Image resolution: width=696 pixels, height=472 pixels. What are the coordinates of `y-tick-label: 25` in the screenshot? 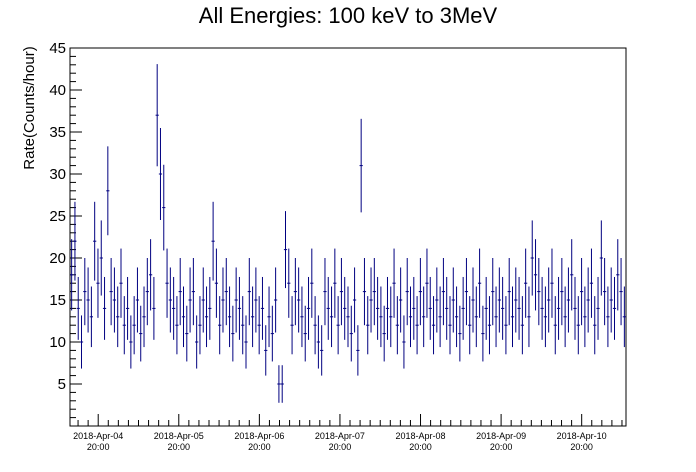 It's located at (57, 216).